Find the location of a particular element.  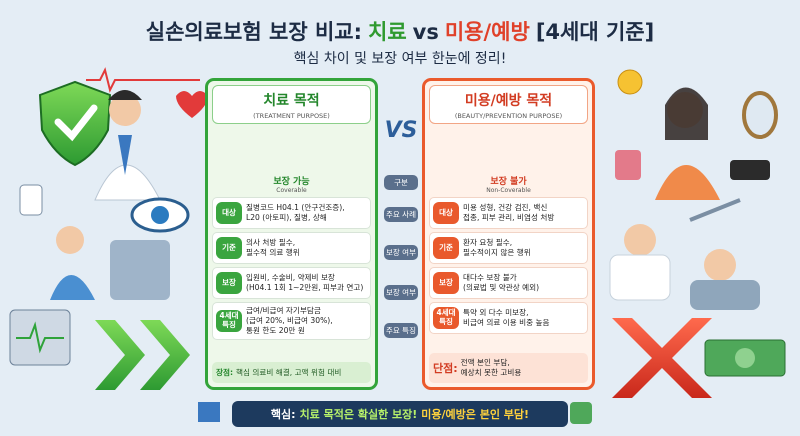

info-row: 기준 환자 요청 필수, 필수적이지 않은 행위 is located at coordinates (508, 248).